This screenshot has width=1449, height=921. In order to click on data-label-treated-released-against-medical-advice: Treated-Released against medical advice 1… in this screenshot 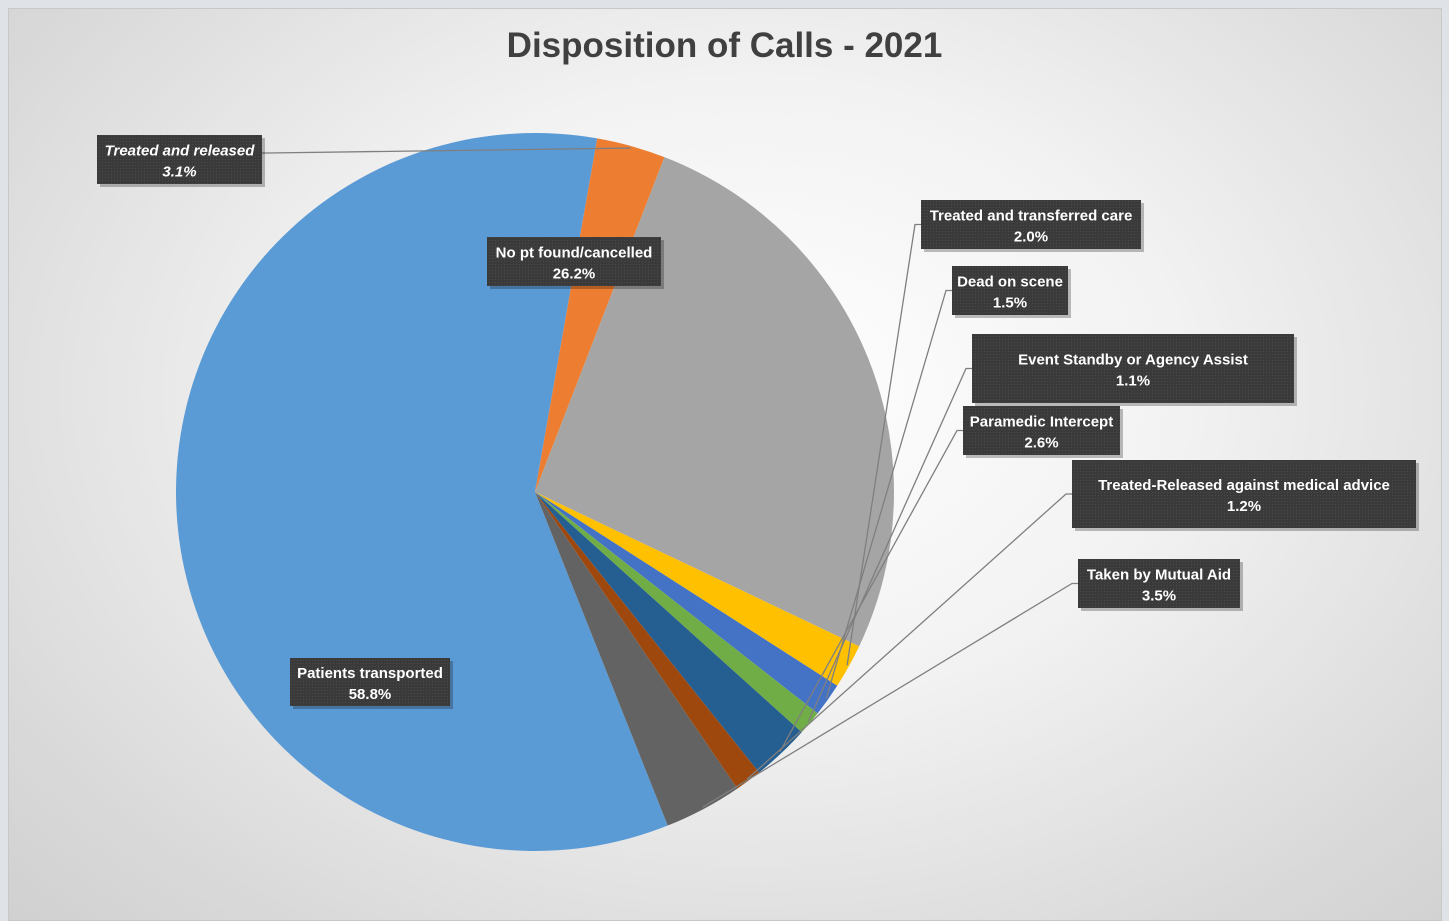, I will do `click(1245, 495)`.